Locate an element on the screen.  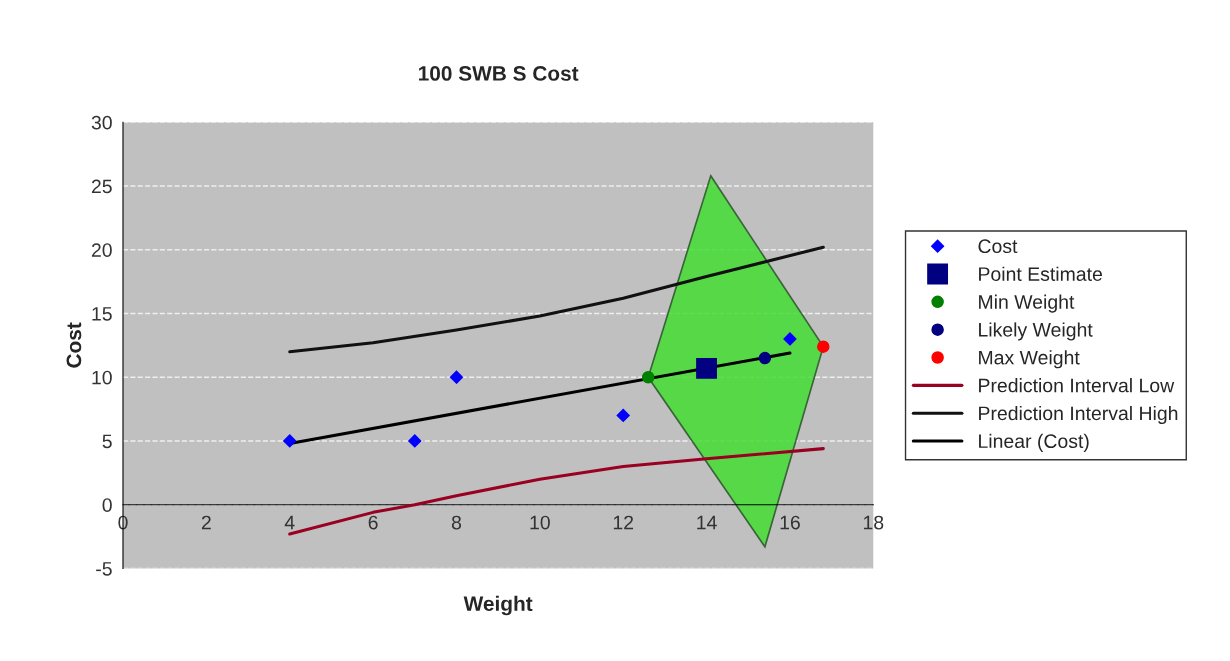
chart-title: 100 SWB S Cost is located at coordinates (499, 73).